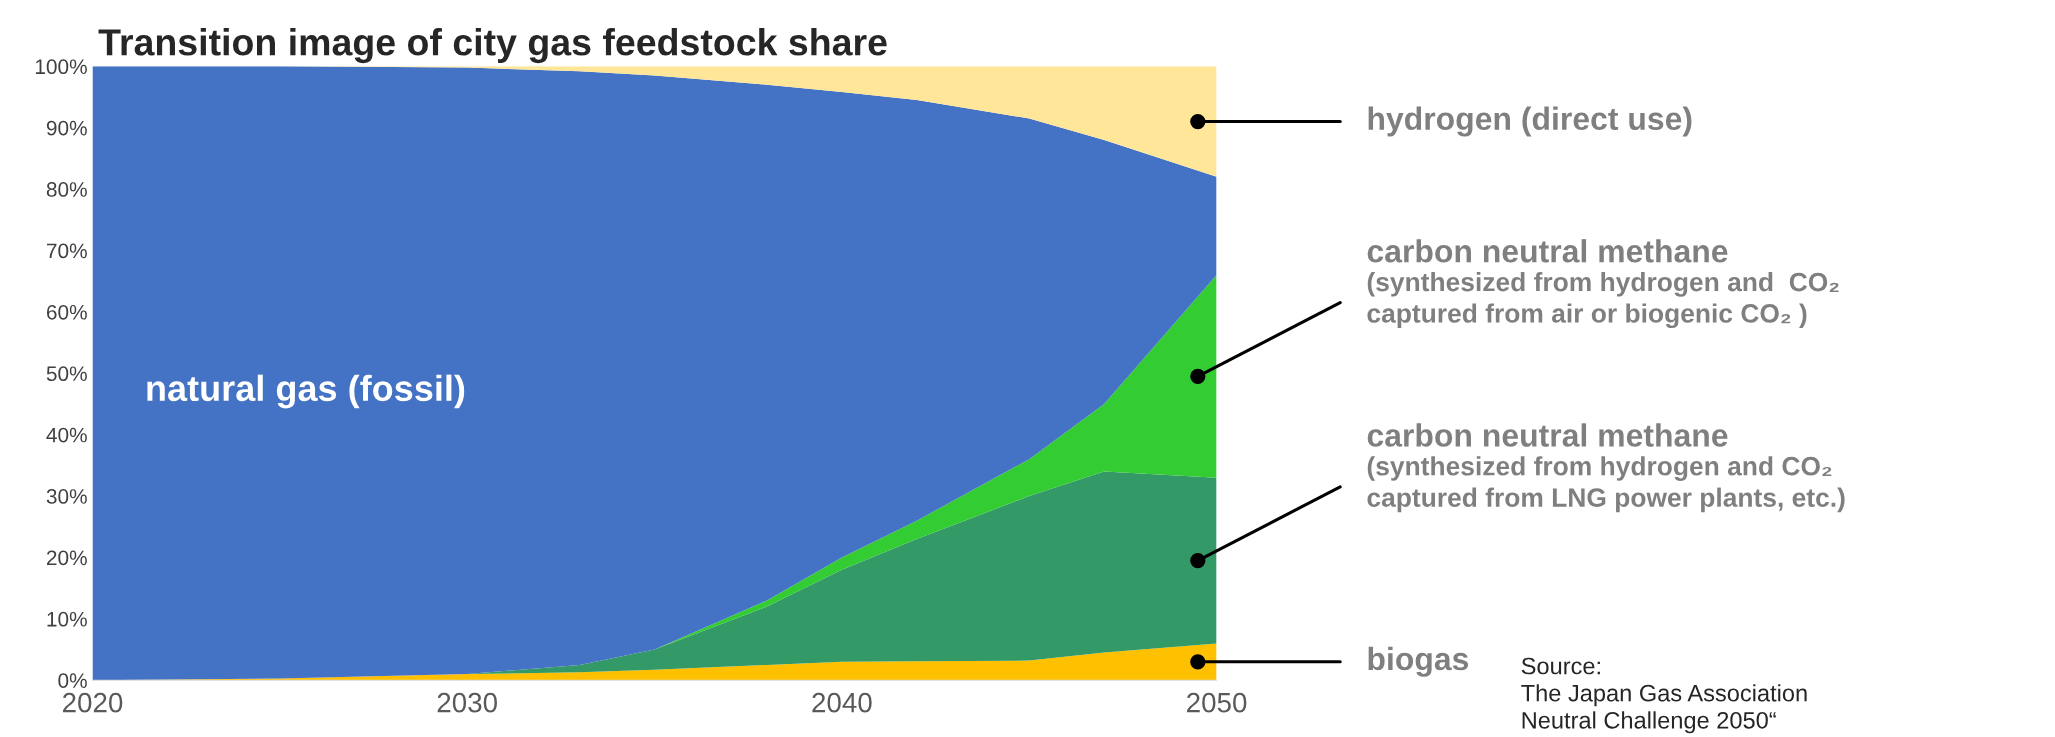 The height and width of the screenshot is (737, 2055). What do you see at coordinates (67, 619) in the screenshot?
I see `y-tick-label: 10%` at bounding box center [67, 619].